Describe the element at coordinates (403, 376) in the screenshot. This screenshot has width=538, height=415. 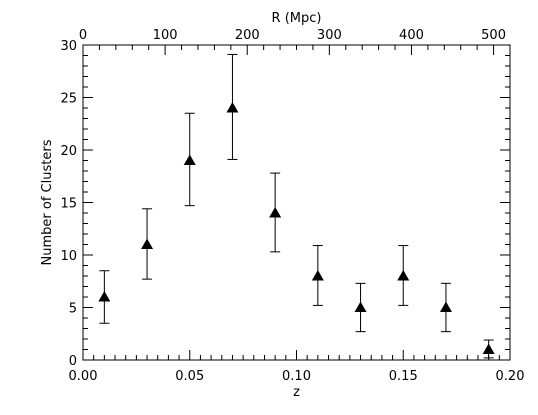
I see `x-tick-label: 0.15` at that location.